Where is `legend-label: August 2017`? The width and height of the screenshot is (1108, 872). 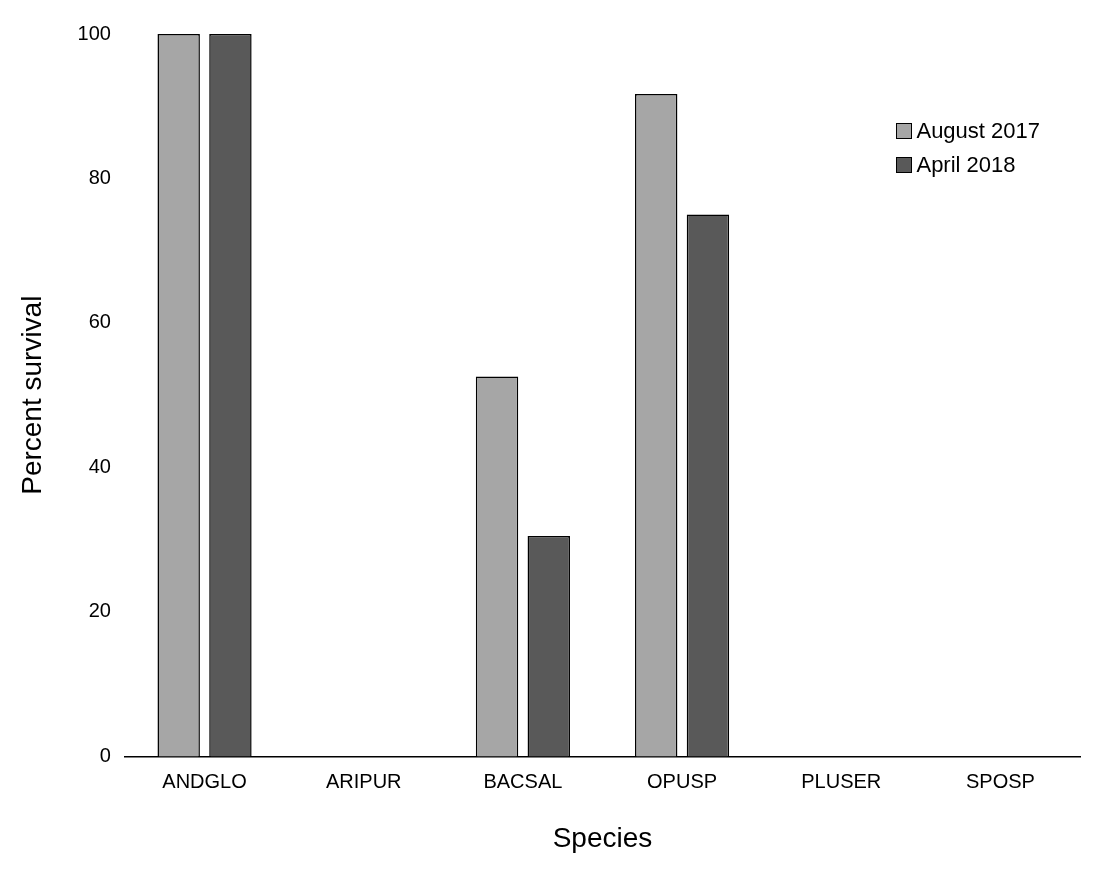
legend-label: August 2017 is located at coordinates (978, 131).